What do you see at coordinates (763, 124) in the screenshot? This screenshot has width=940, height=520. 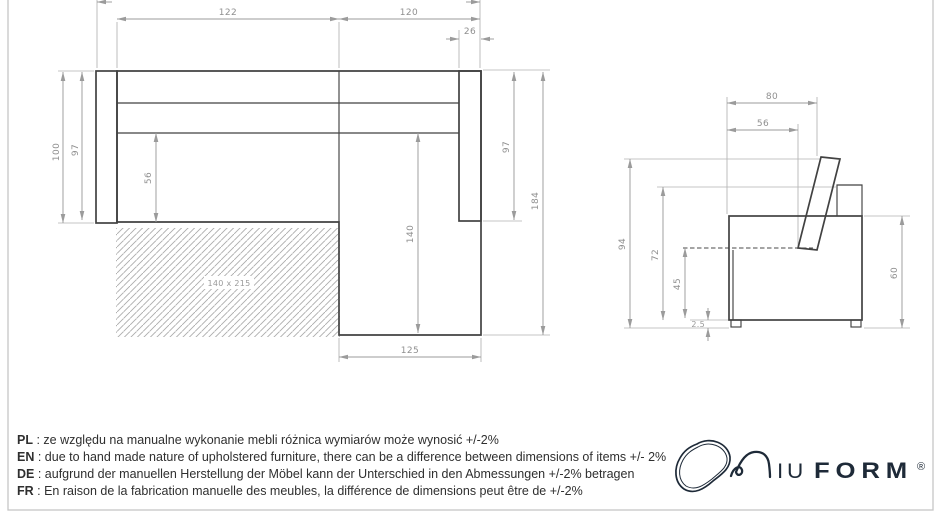 I see `dim-seat-length-label: 56` at bounding box center [763, 124].